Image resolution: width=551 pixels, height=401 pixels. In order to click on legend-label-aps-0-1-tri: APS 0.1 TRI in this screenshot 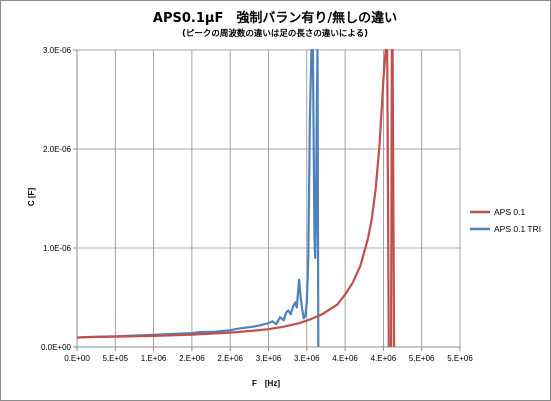, I will do `click(517, 229)`.